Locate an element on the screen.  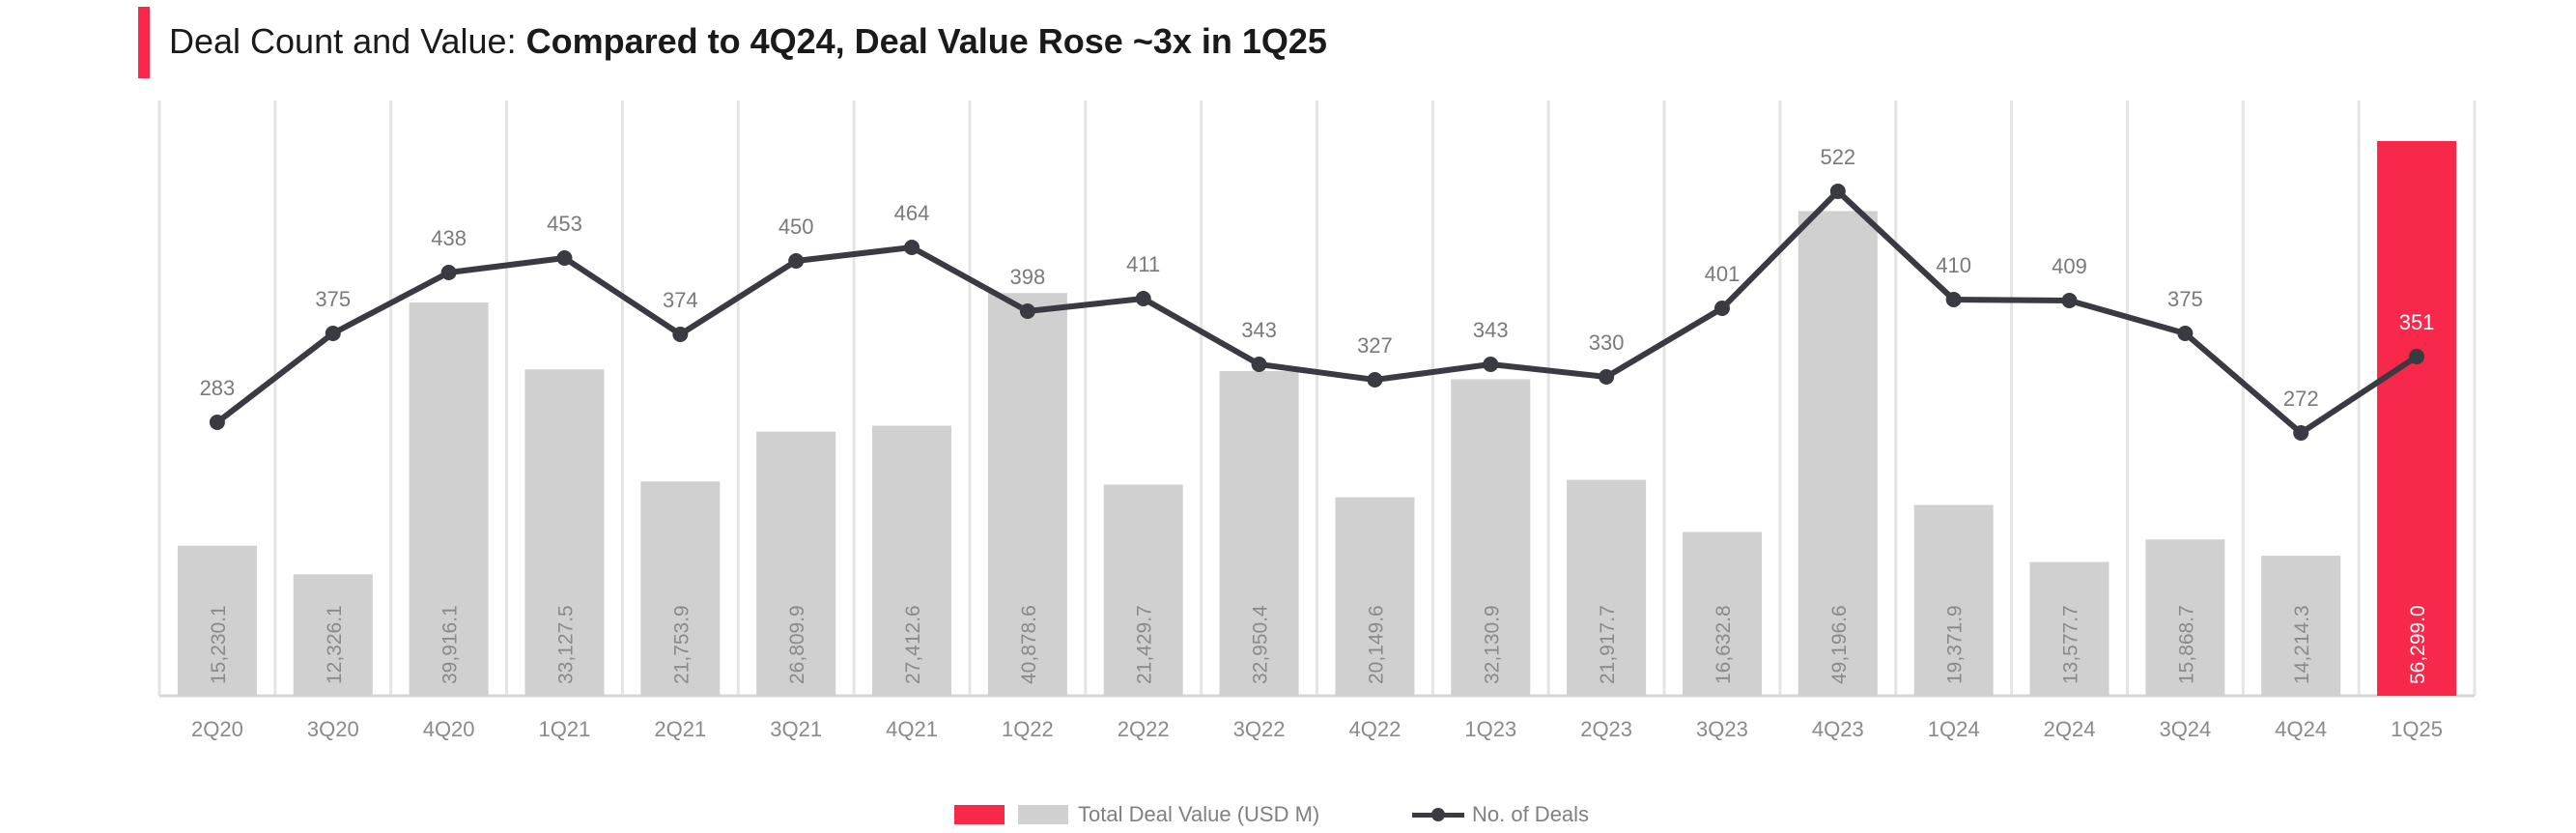
legend-item-deal-count: No. of Deals is located at coordinates (1500, 814).